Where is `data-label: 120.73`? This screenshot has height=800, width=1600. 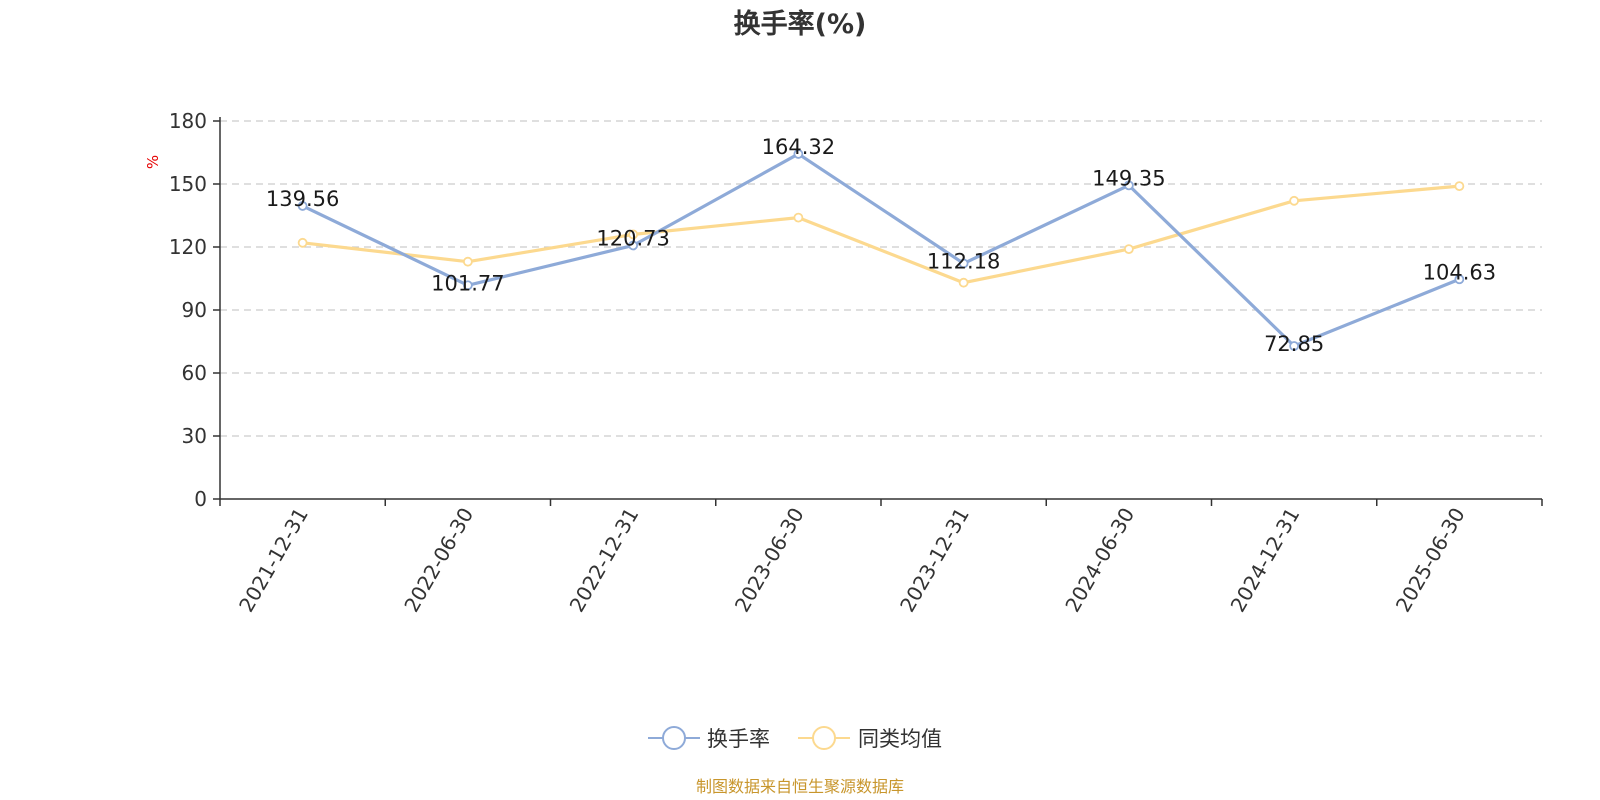
data-label: 120.73 is located at coordinates (632, 238).